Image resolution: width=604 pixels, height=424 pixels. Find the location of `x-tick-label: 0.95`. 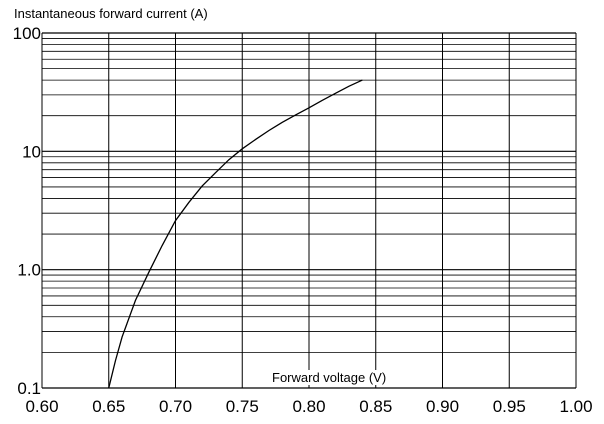

x-tick-label: 0.95 is located at coordinates (509, 406).